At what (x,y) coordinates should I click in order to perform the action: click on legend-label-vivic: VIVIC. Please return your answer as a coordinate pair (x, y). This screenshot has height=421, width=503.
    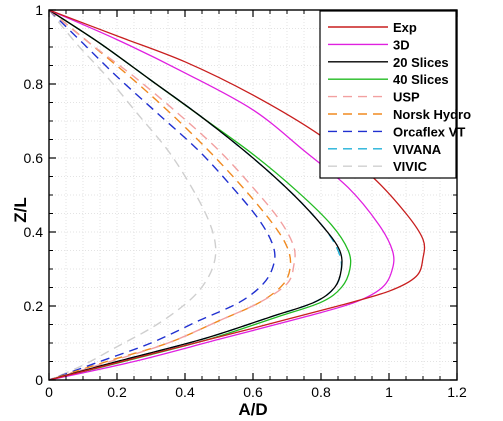
    Looking at the image, I should click on (410, 166).